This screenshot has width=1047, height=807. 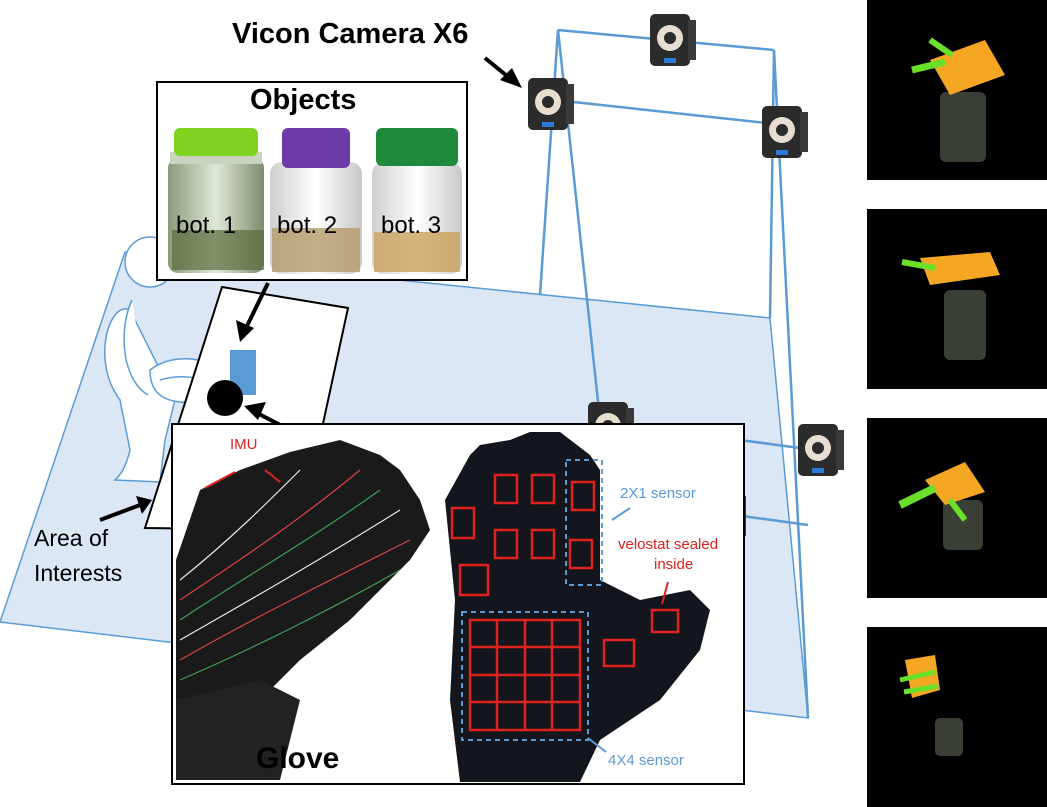 What do you see at coordinates (646, 760) in the screenshot?
I see `sensor-4x4-label: 4X4 sensor` at bounding box center [646, 760].